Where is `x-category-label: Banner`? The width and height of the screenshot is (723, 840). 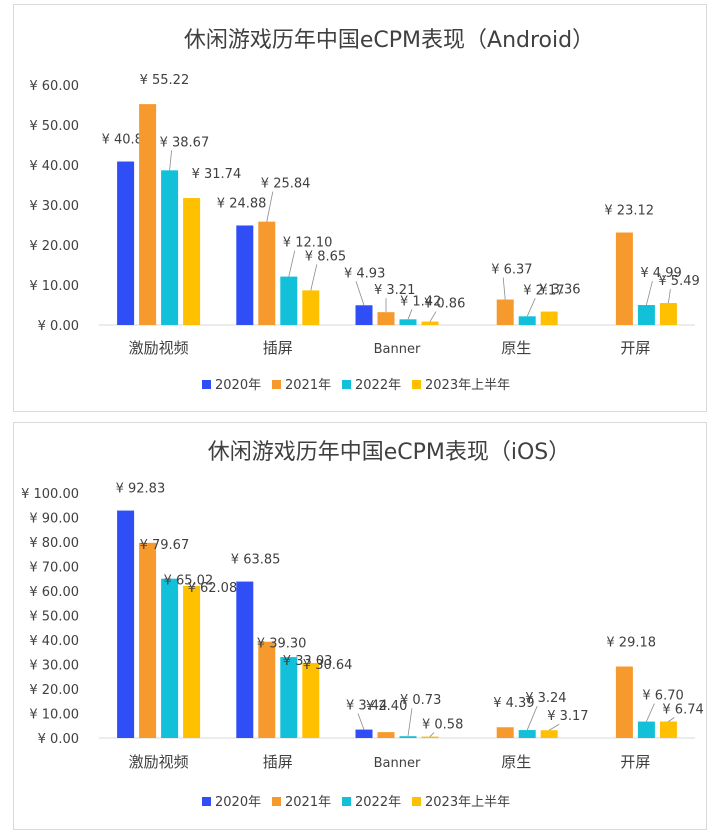 x-category-label: Banner is located at coordinates (397, 763).